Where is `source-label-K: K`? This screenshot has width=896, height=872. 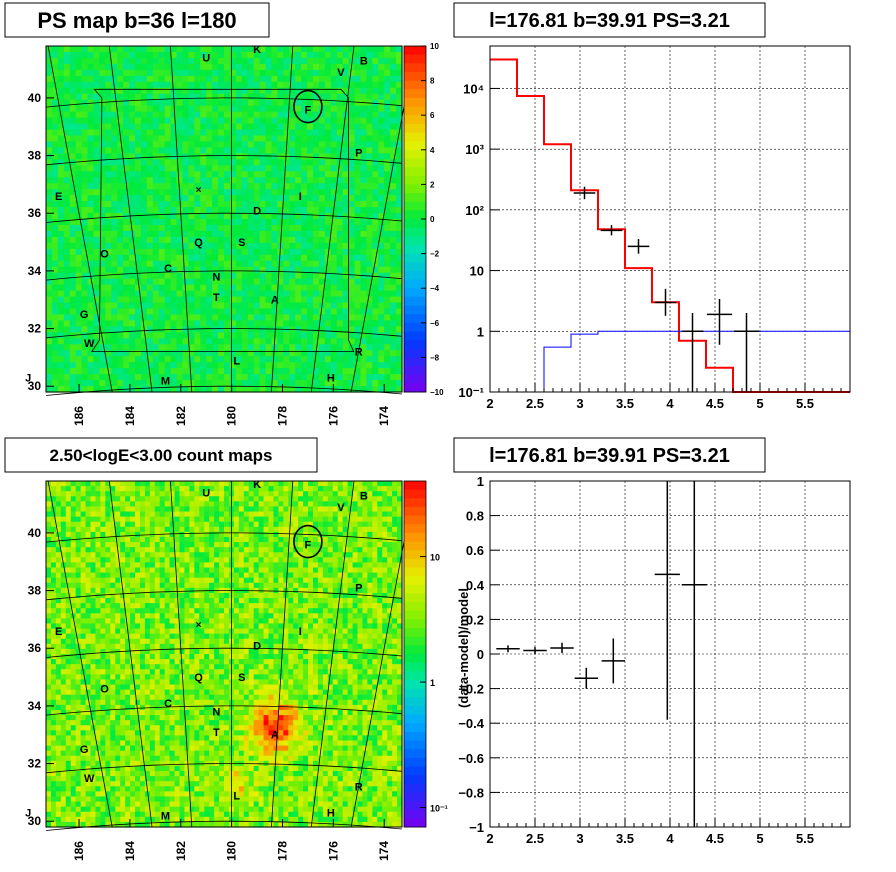 source-label-K: K is located at coordinates (257, 50).